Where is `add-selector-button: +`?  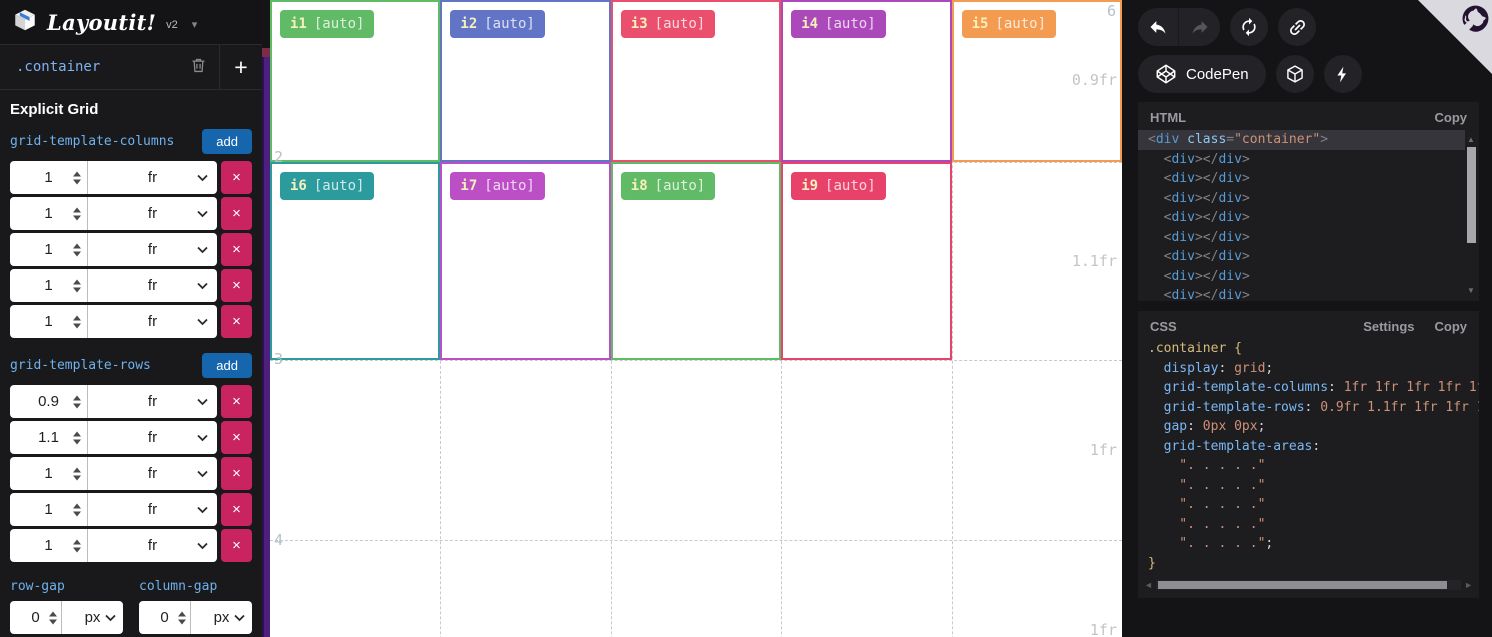
add-selector-button: + is located at coordinates (241, 67).